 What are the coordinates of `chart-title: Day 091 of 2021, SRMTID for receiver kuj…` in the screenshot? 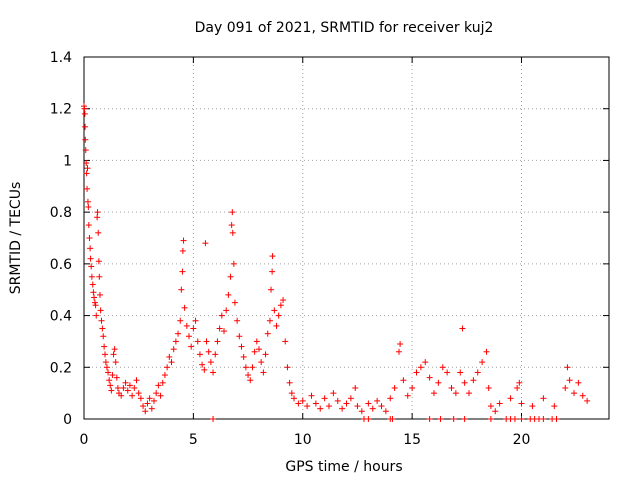 It's located at (344, 28).